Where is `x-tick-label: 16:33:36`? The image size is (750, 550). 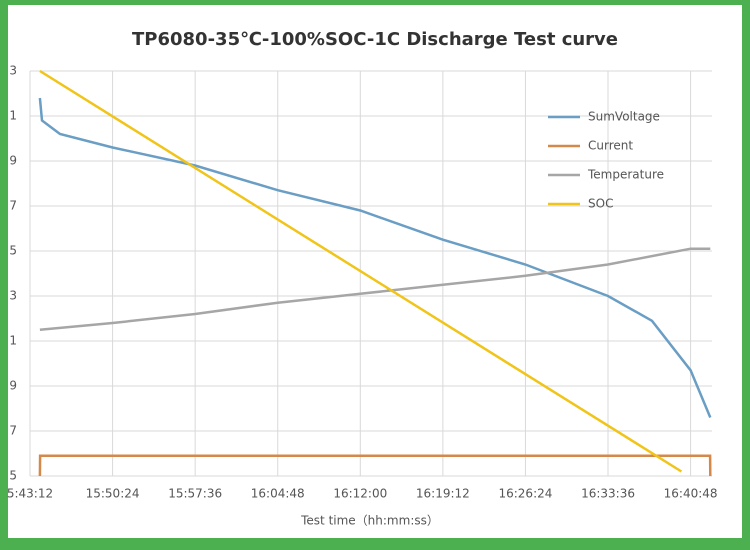 x-tick-label: 16:33:36 is located at coordinates (608, 494).